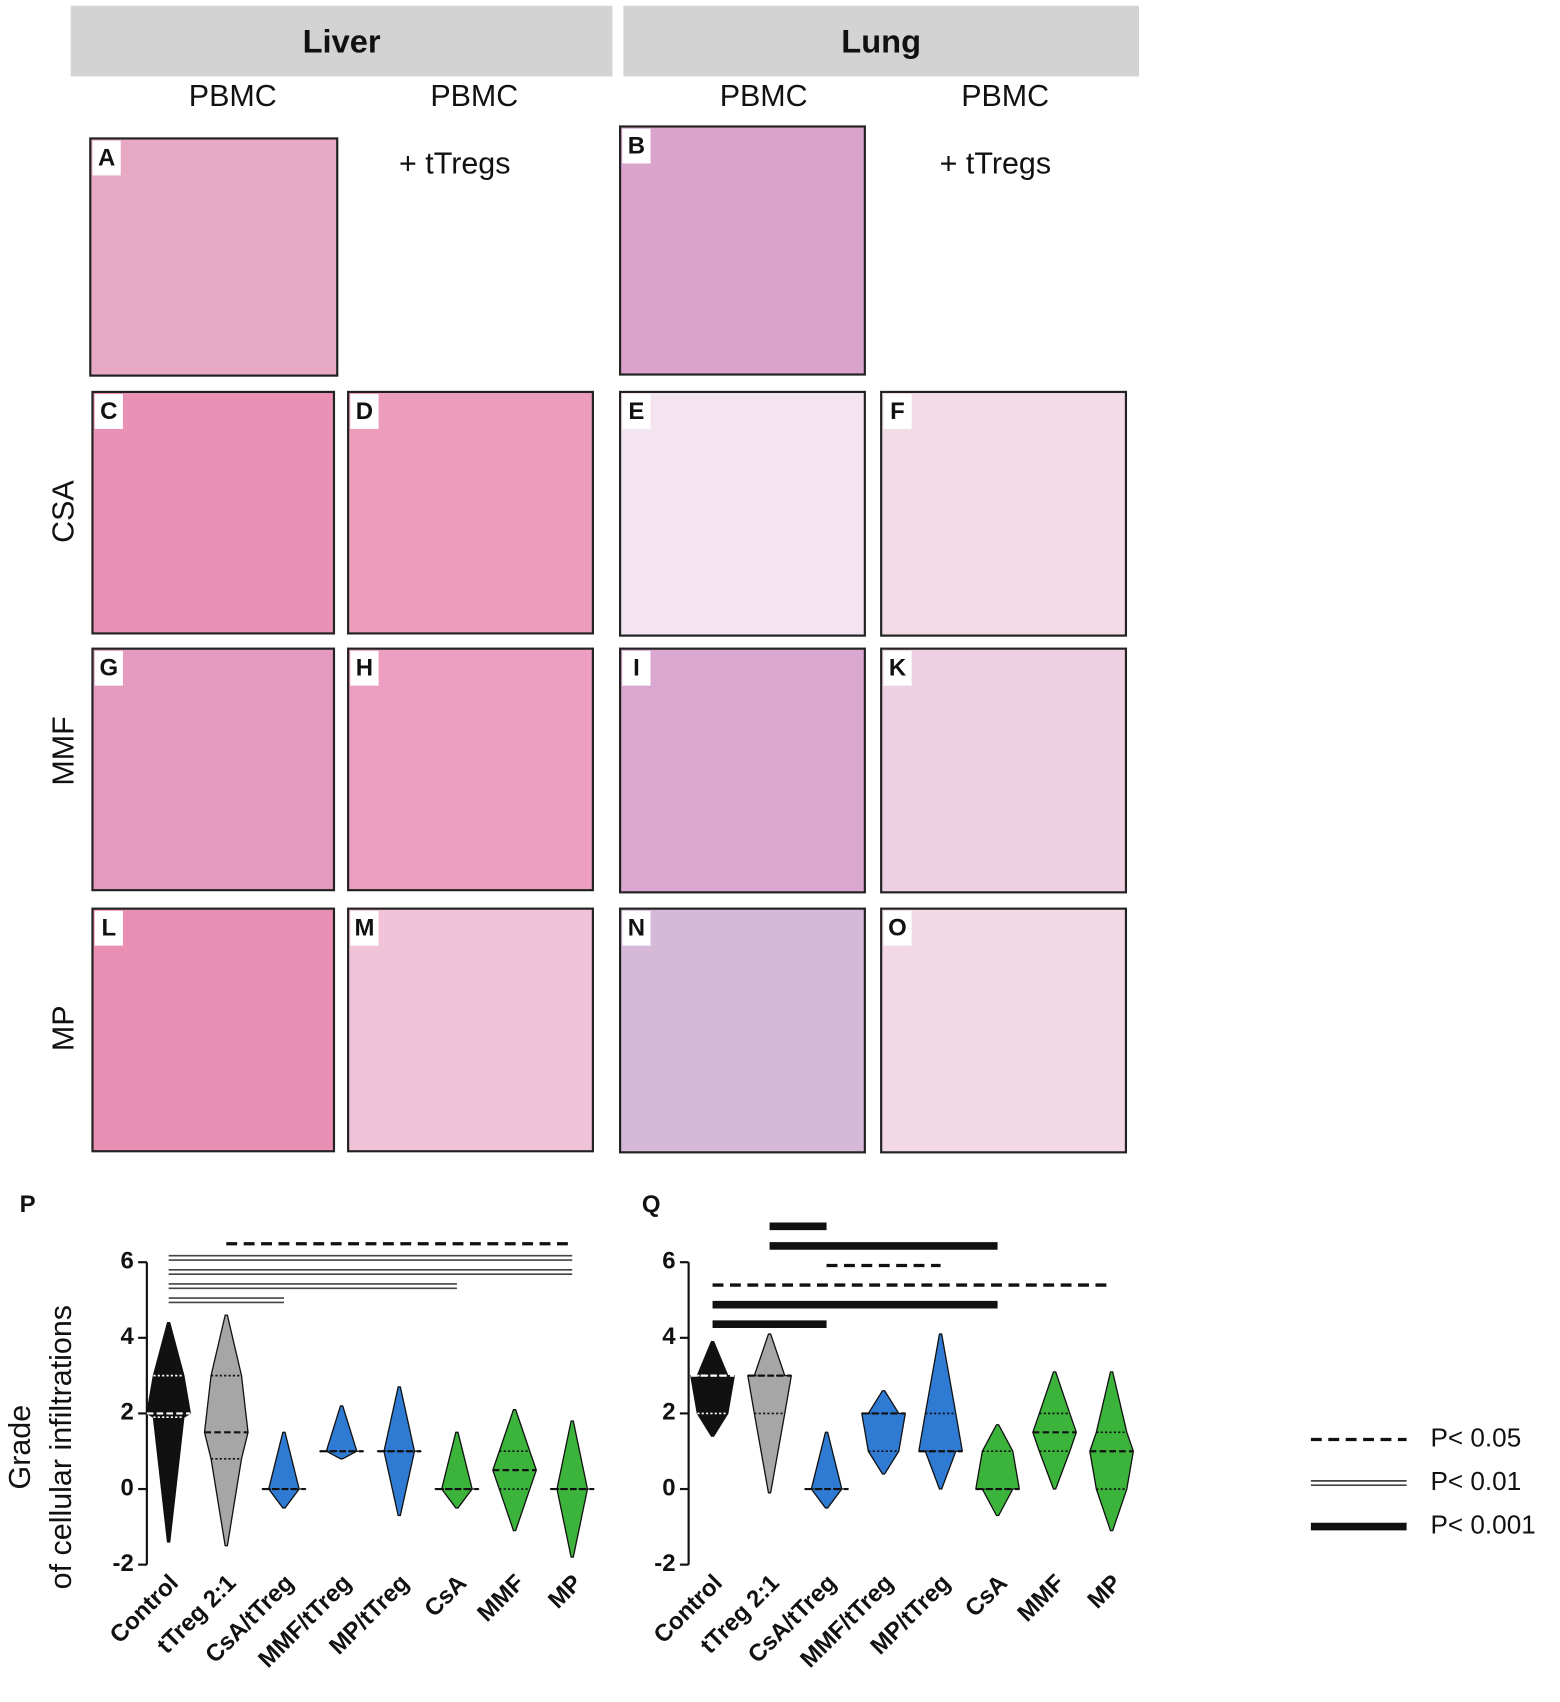 This screenshot has height=1702, width=1560. I want to click on lung-header-bg, so click(881, 41).